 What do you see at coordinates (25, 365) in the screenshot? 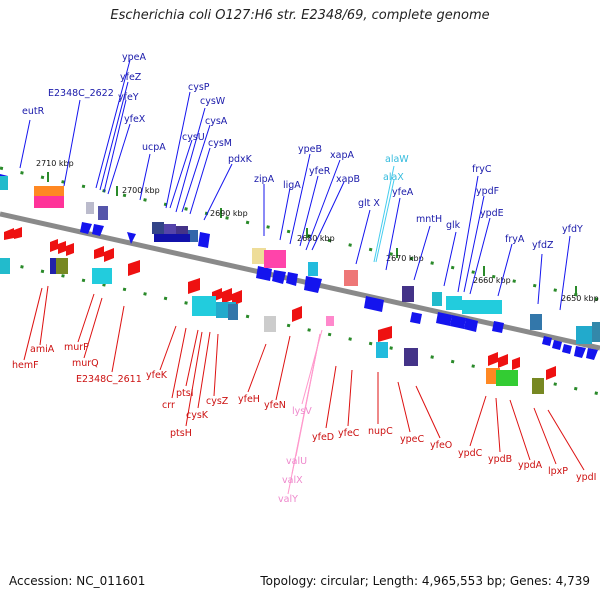
I see `gene-label: hemF` at bounding box center [25, 365].